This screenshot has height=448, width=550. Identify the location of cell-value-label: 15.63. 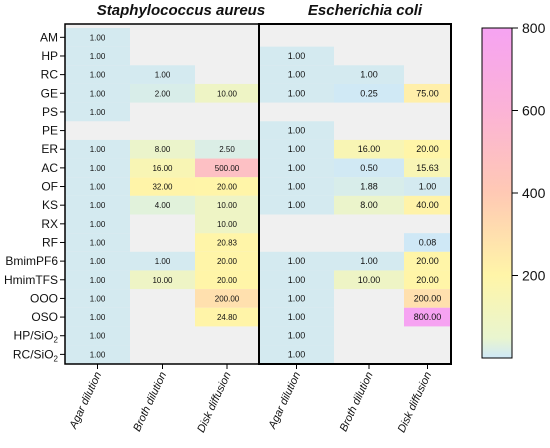
(427, 168).